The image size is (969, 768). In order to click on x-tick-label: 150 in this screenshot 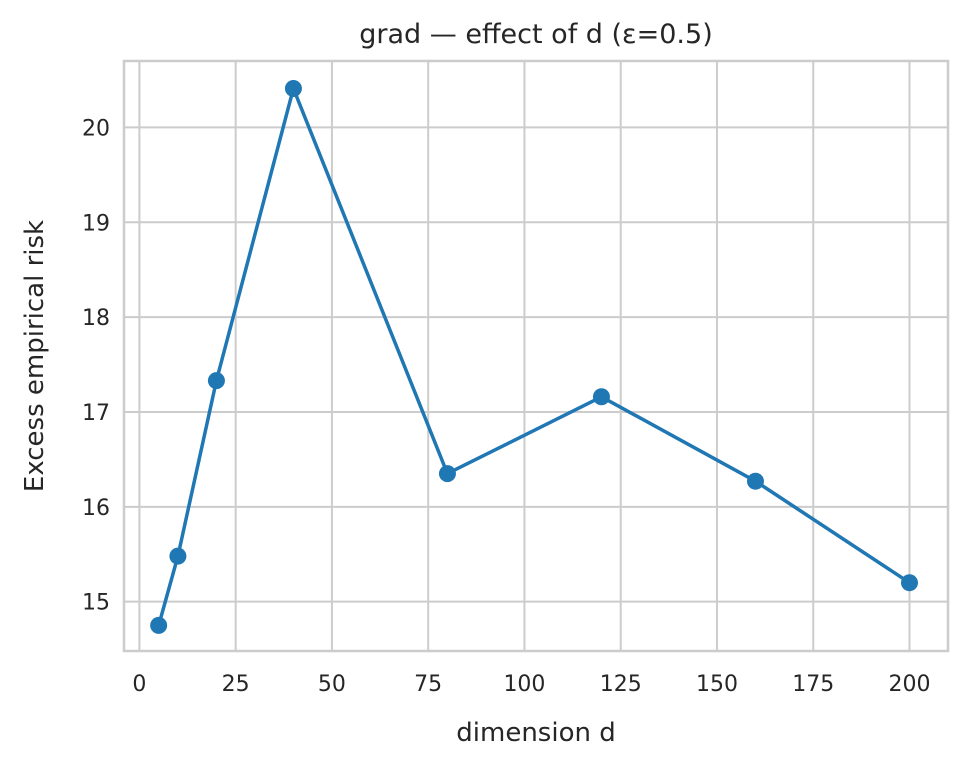, I will do `click(717, 684)`.